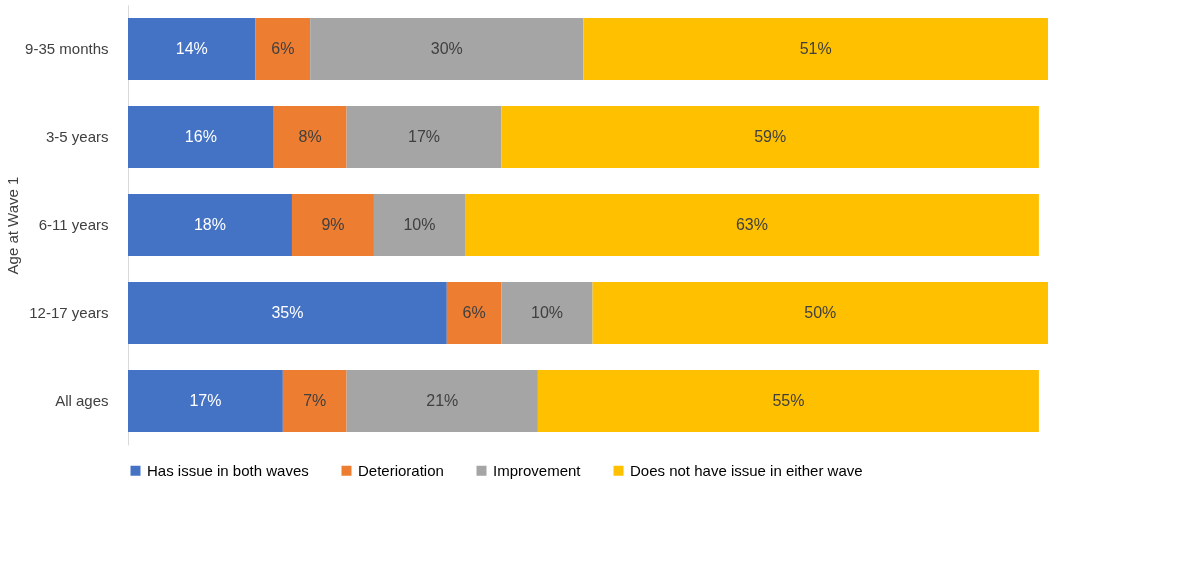  I want to click on y-tick-label: 9-35 months, so click(67, 48).